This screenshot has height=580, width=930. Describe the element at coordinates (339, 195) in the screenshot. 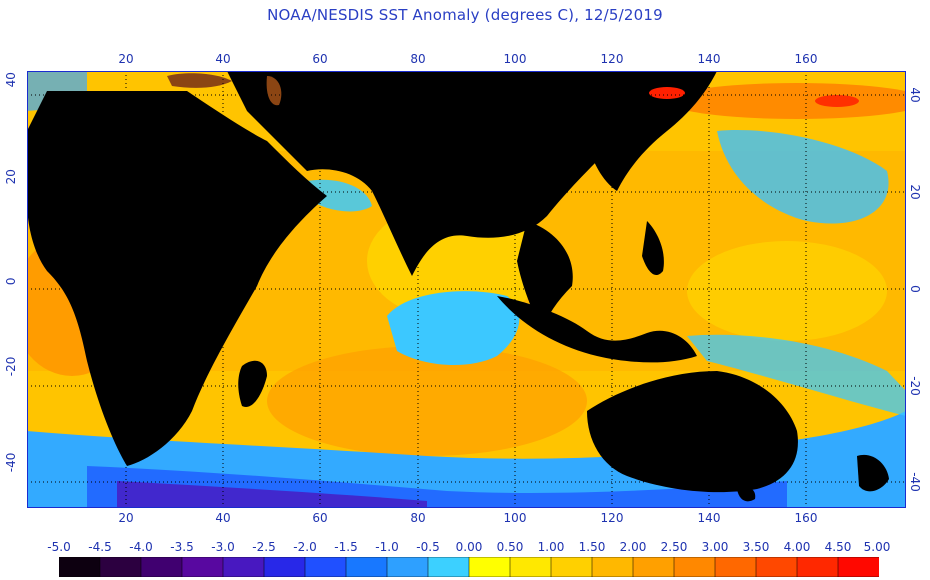

I see `cool-anomaly-arabian` at that location.